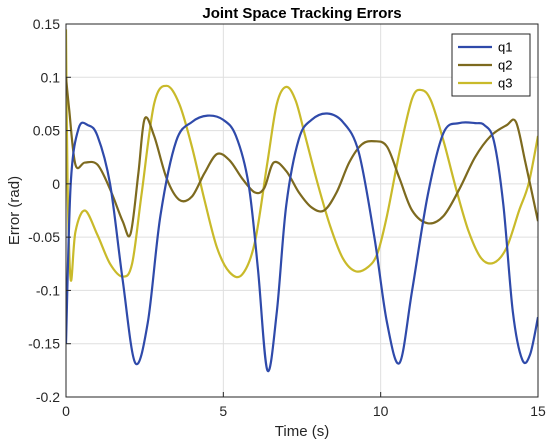  What do you see at coordinates (48, 397) in the screenshot?
I see `y-tick-label: -0.2` at bounding box center [48, 397].